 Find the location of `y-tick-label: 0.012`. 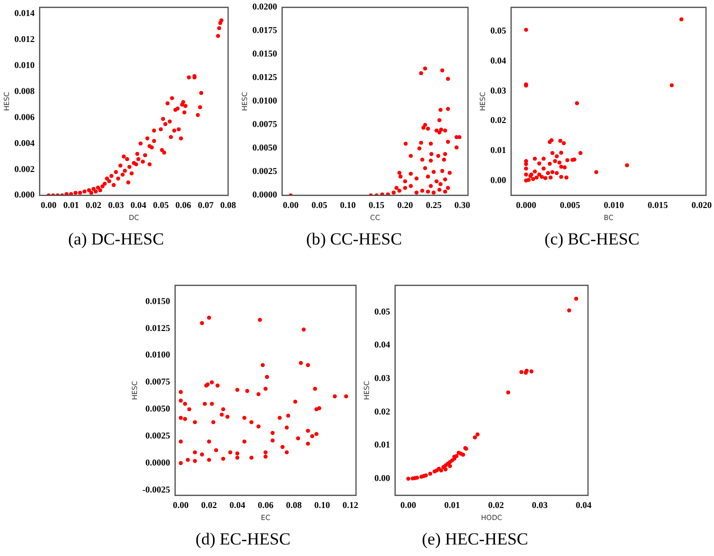

y-tick-label: 0.012 is located at coordinates (25, 39).